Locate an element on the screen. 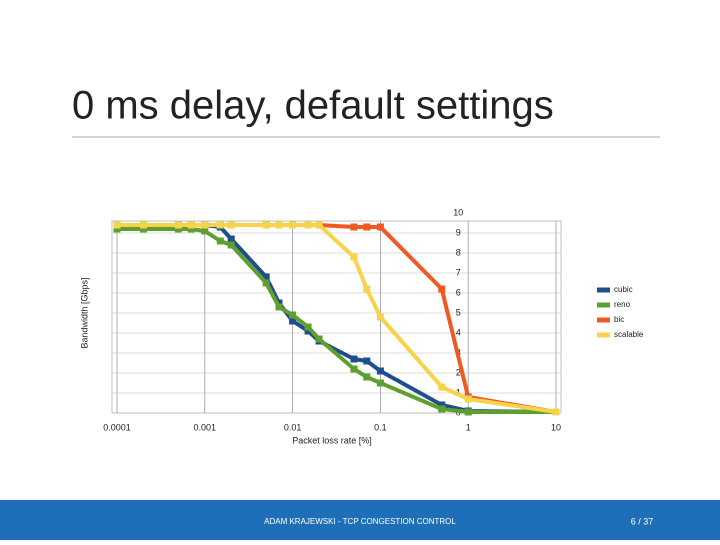 The height and width of the screenshot is (545, 720). x-tick-label: 1 is located at coordinates (468, 427).